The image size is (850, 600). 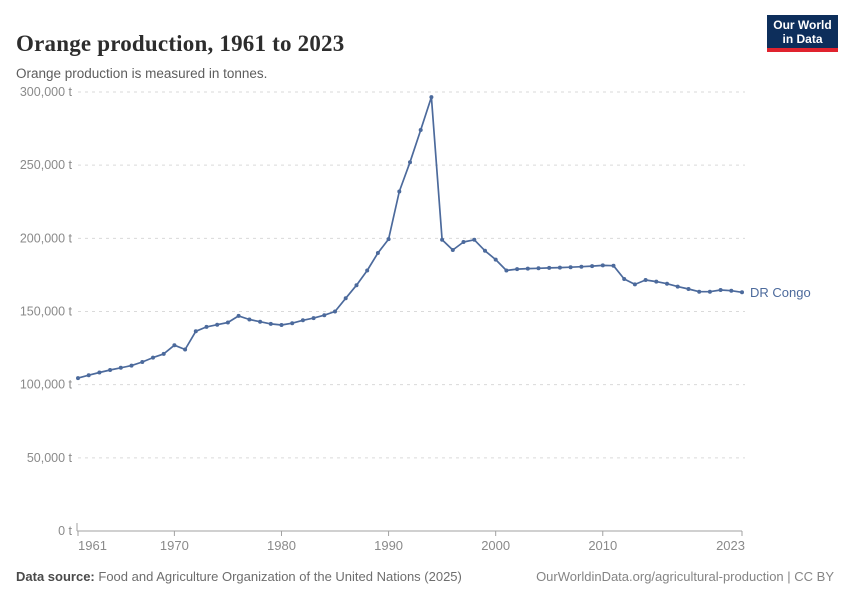 What do you see at coordinates (802, 39) in the screenshot?
I see `owid-logo-line2: in Data` at bounding box center [802, 39].